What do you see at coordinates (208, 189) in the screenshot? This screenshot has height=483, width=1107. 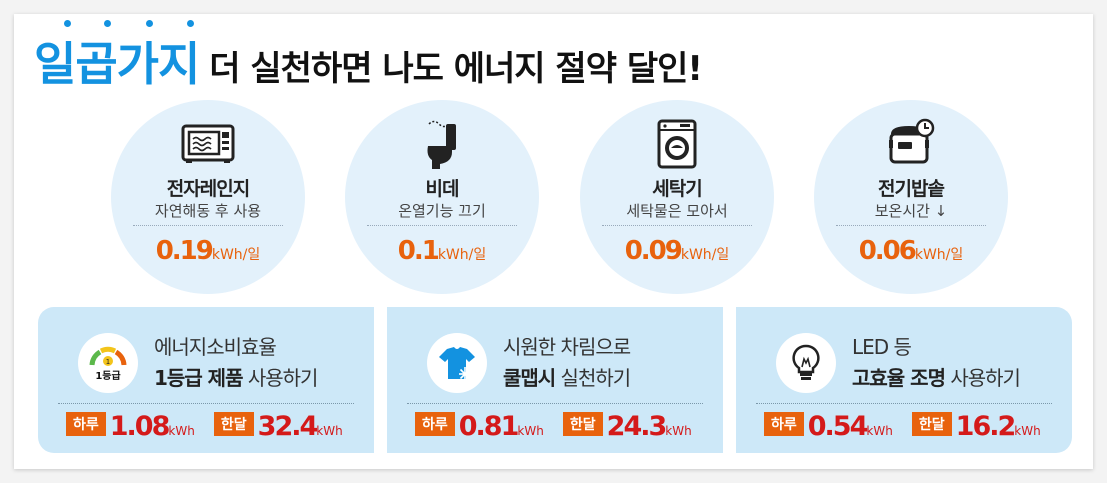 I see `tip-name: 전자레인지` at bounding box center [208, 189].